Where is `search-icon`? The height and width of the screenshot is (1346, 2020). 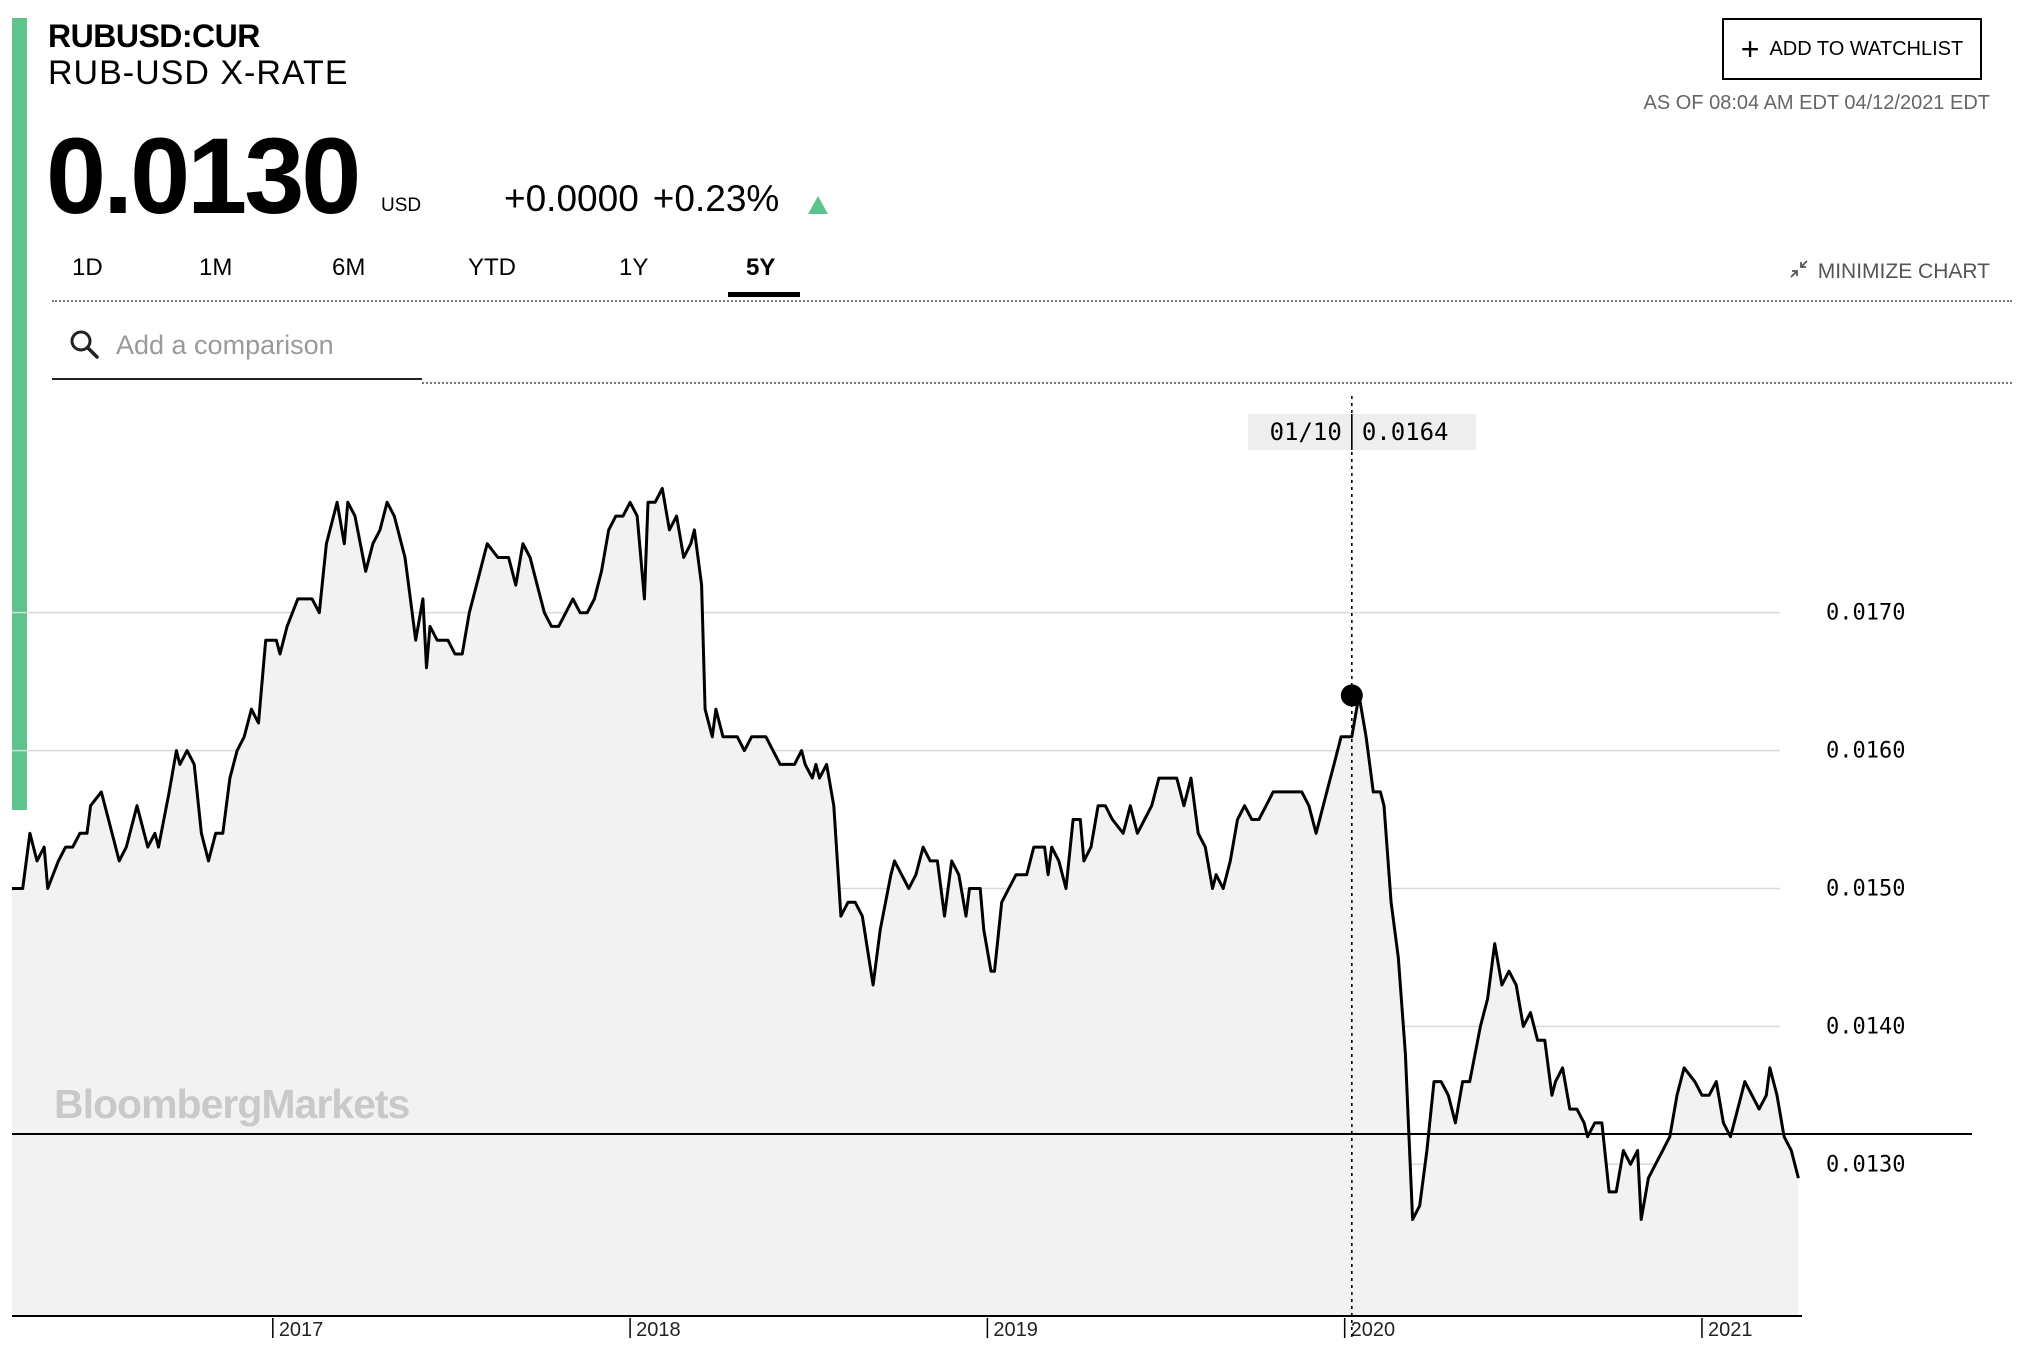
search-icon is located at coordinates (84, 346).